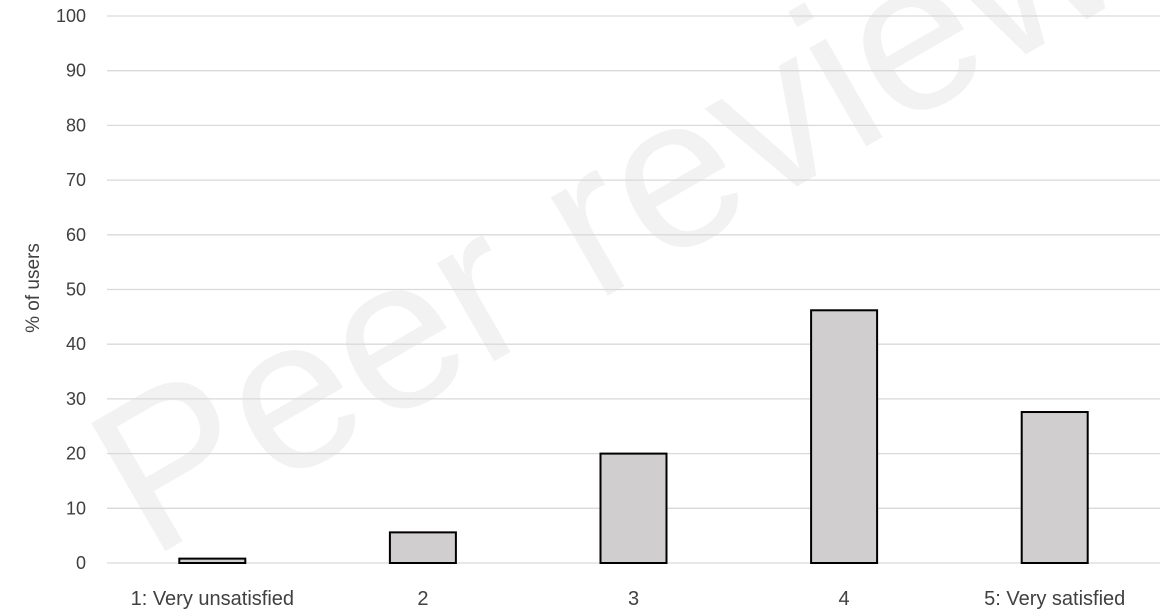  I want to click on y-axis-title: % of users, so click(33, 288).